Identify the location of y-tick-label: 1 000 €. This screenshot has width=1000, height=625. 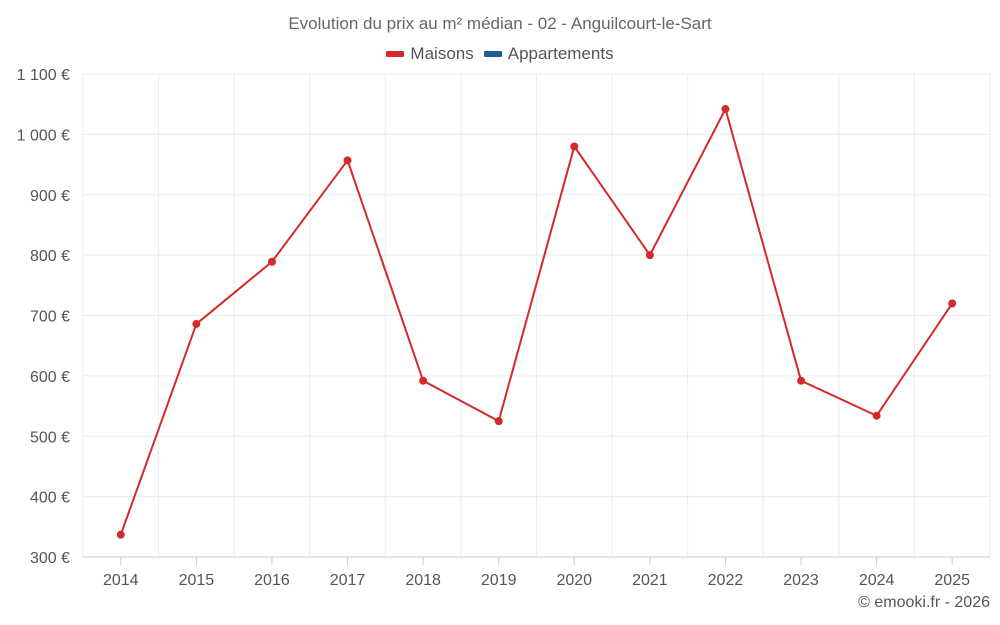
(43, 135).